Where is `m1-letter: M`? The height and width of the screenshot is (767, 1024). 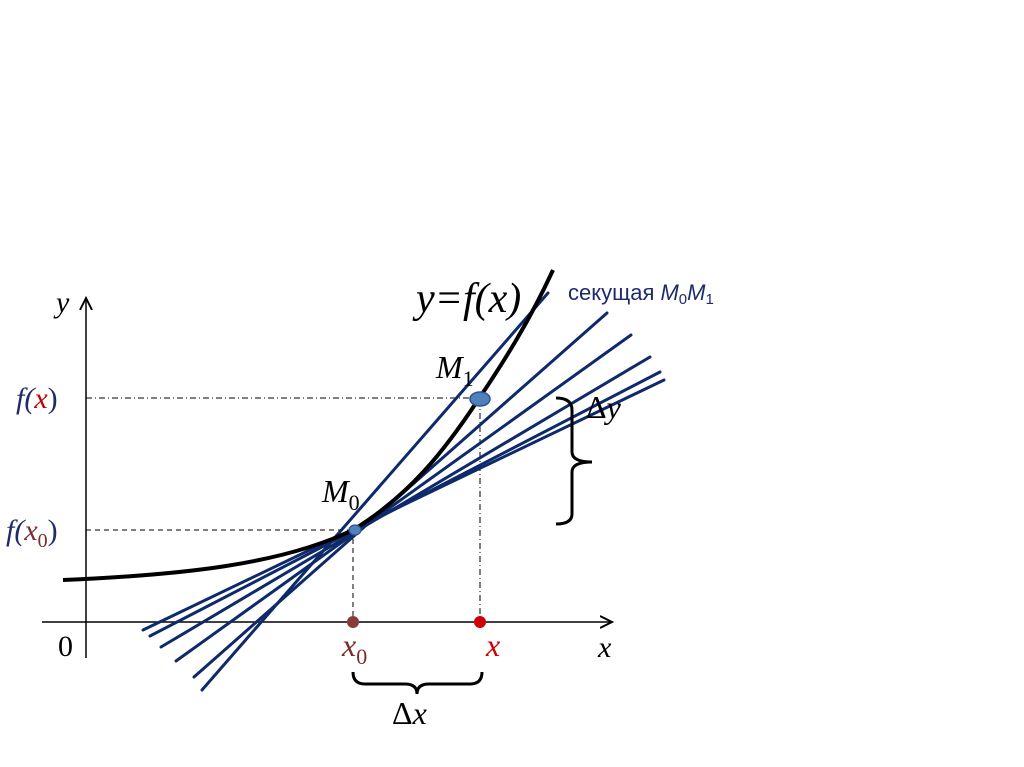 m1-letter: M is located at coordinates (450, 367).